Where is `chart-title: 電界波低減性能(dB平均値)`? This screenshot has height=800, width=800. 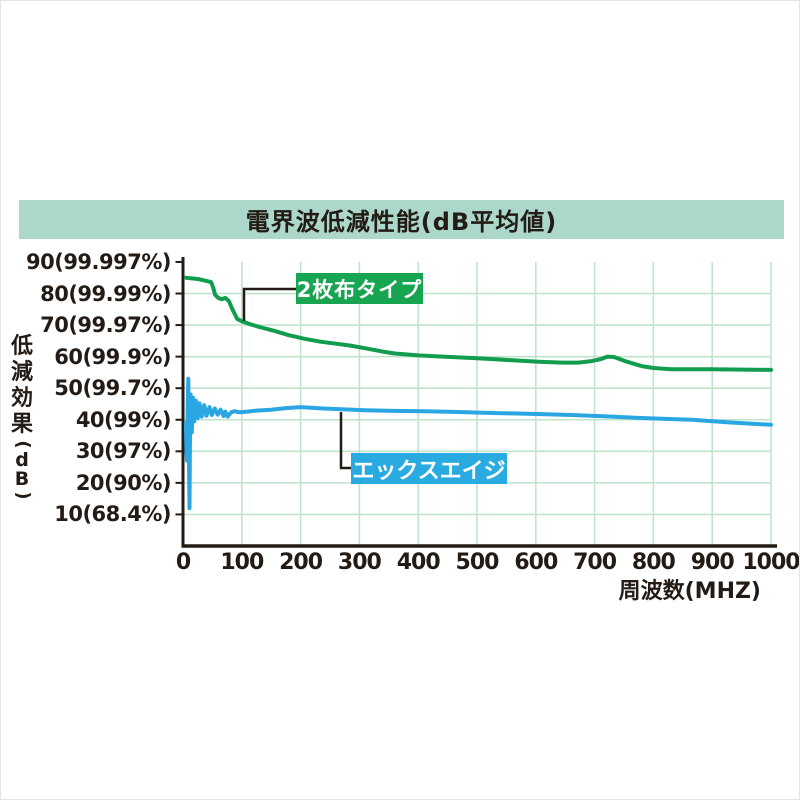 chart-title: 電界波低減性能(dB平均値) is located at coordinates (401, 222).